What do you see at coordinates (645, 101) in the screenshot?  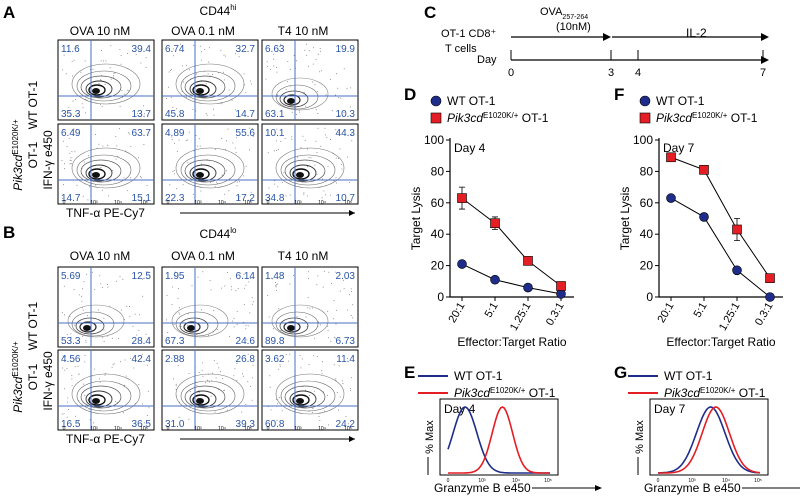 I see `legend-wt-marker` at bounding box center [645, 101].